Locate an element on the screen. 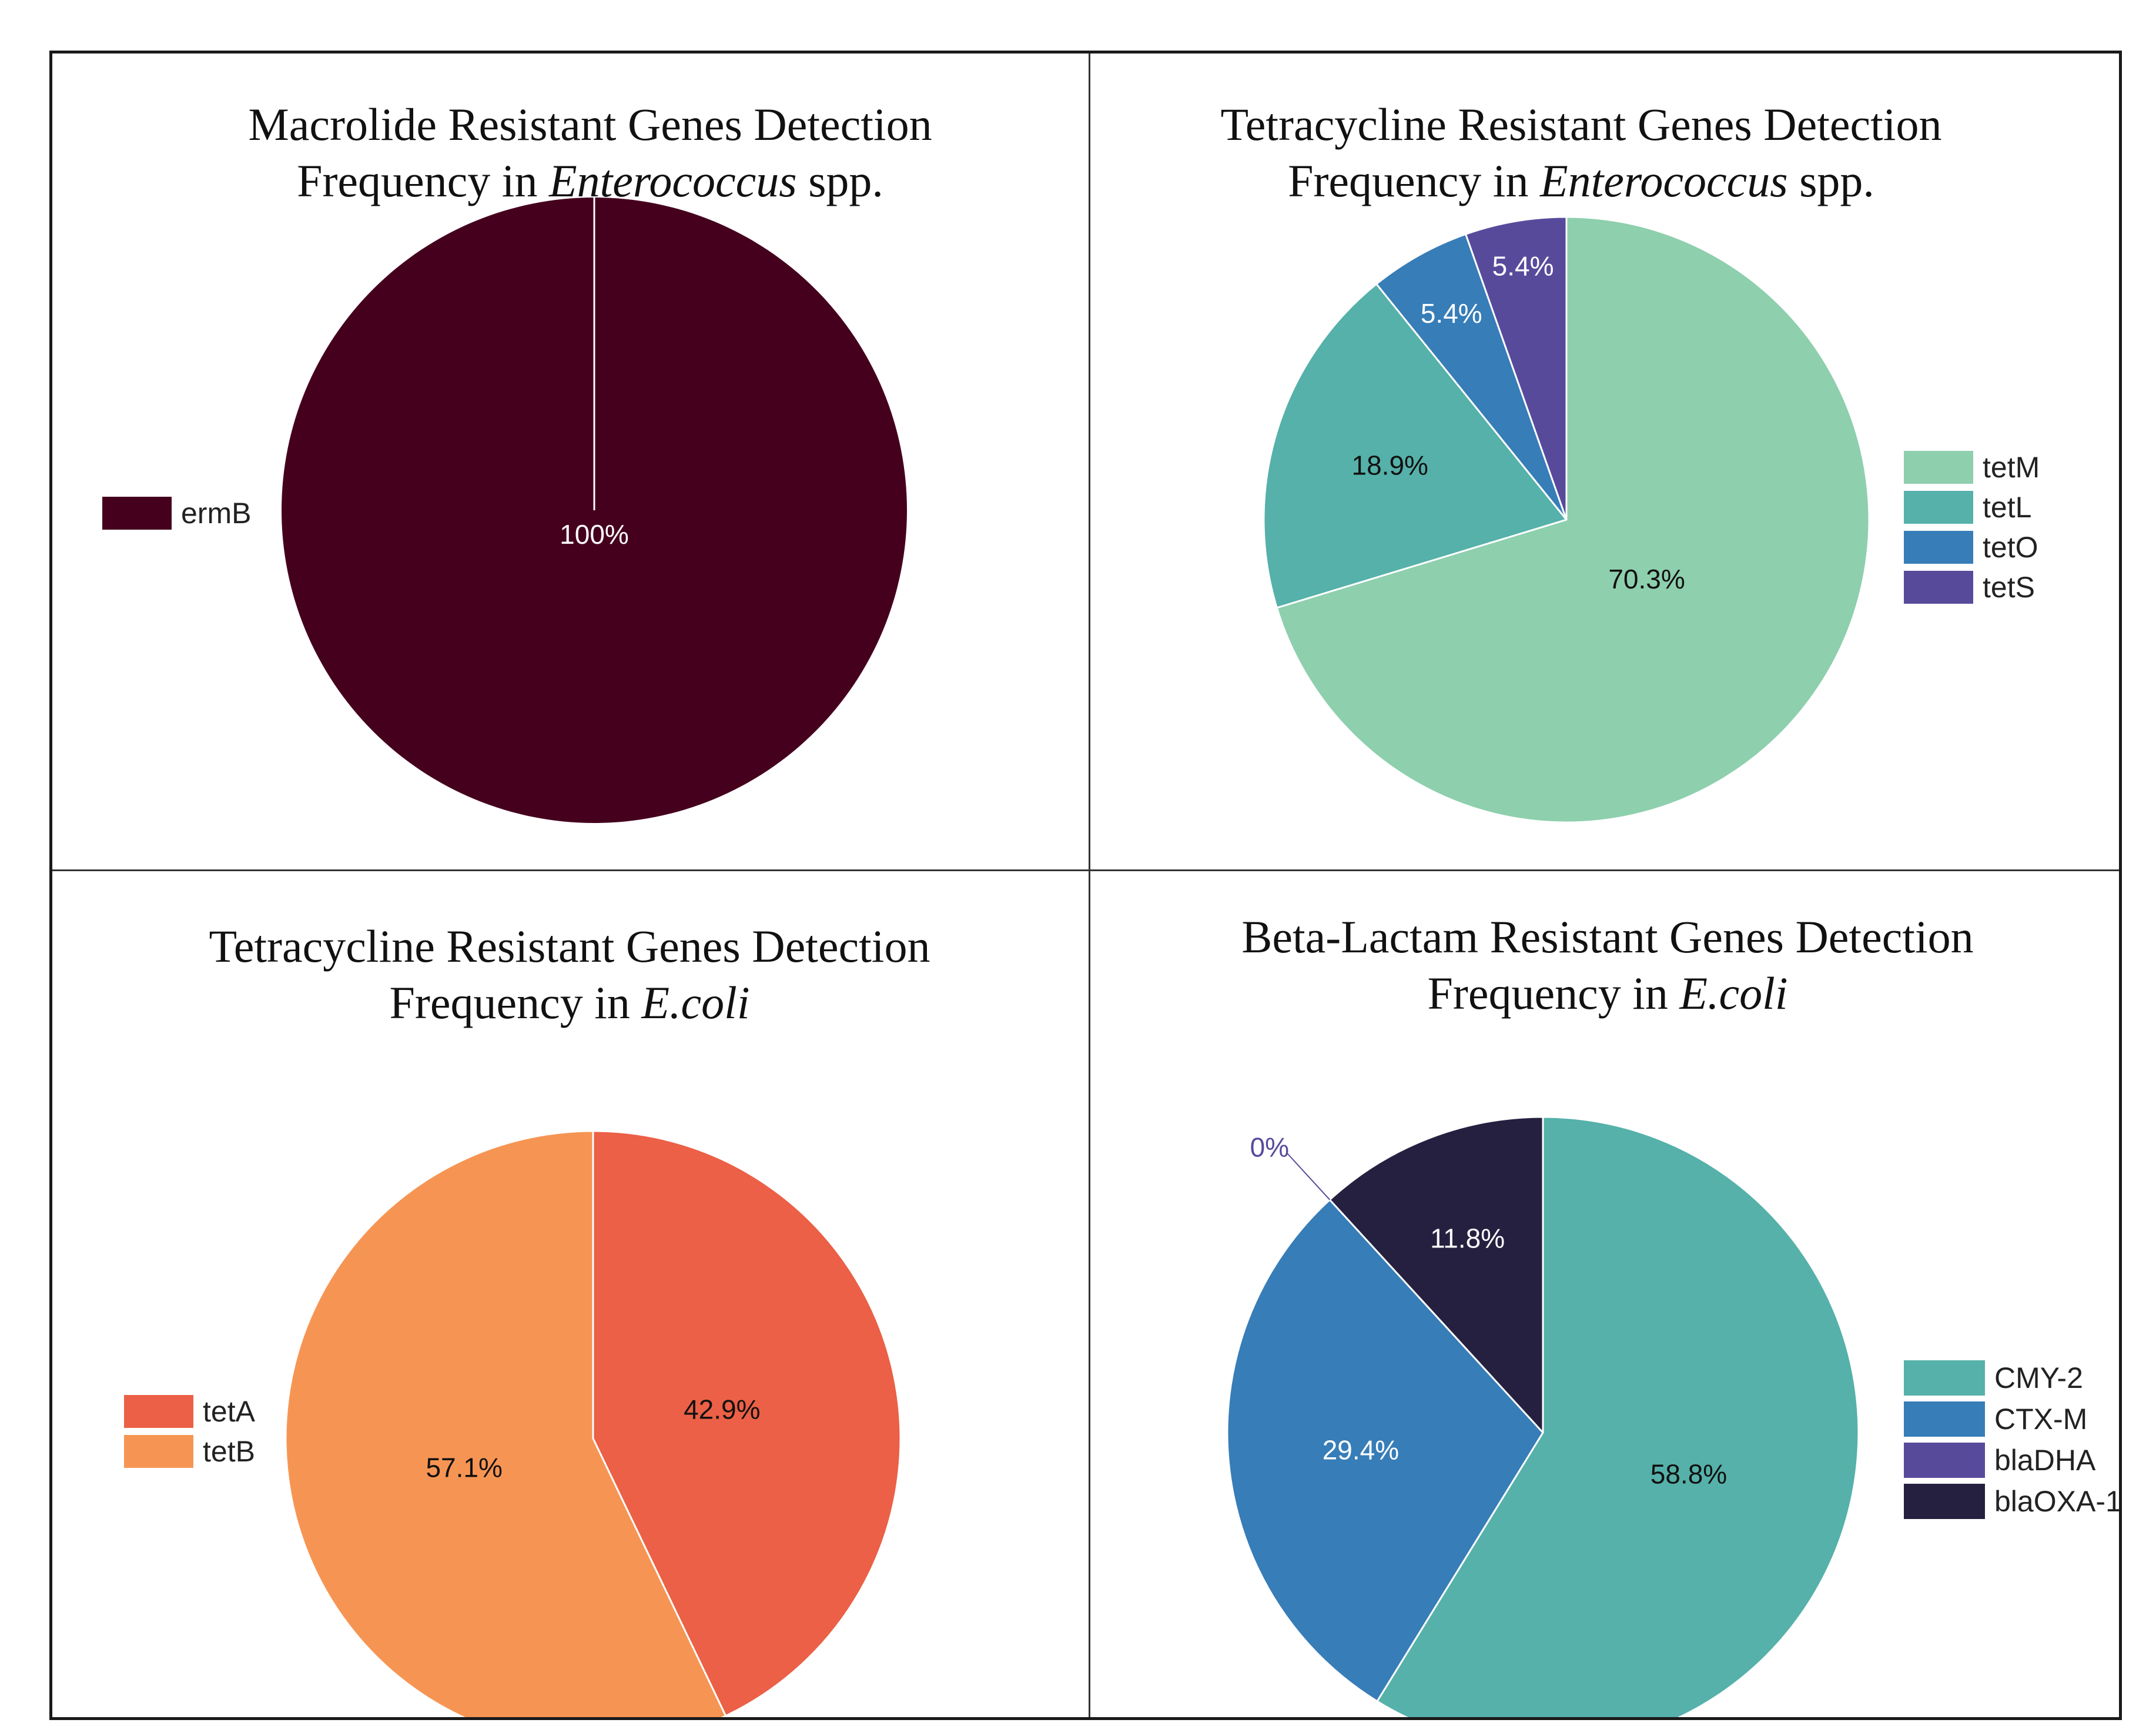 Image resolution: width=2156 pixels, height=1733 pixels. legend-label-blaoxa-1: blaOXA-1 is located at coordinates (2056, 1501).